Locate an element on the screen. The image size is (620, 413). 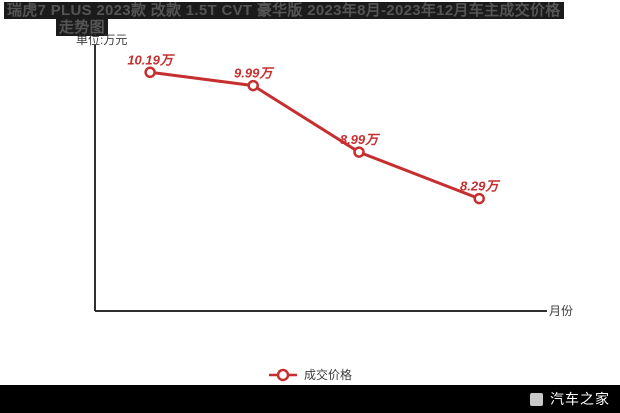
chart-title-line2: 走势图 is located at coordinates (82, 27).